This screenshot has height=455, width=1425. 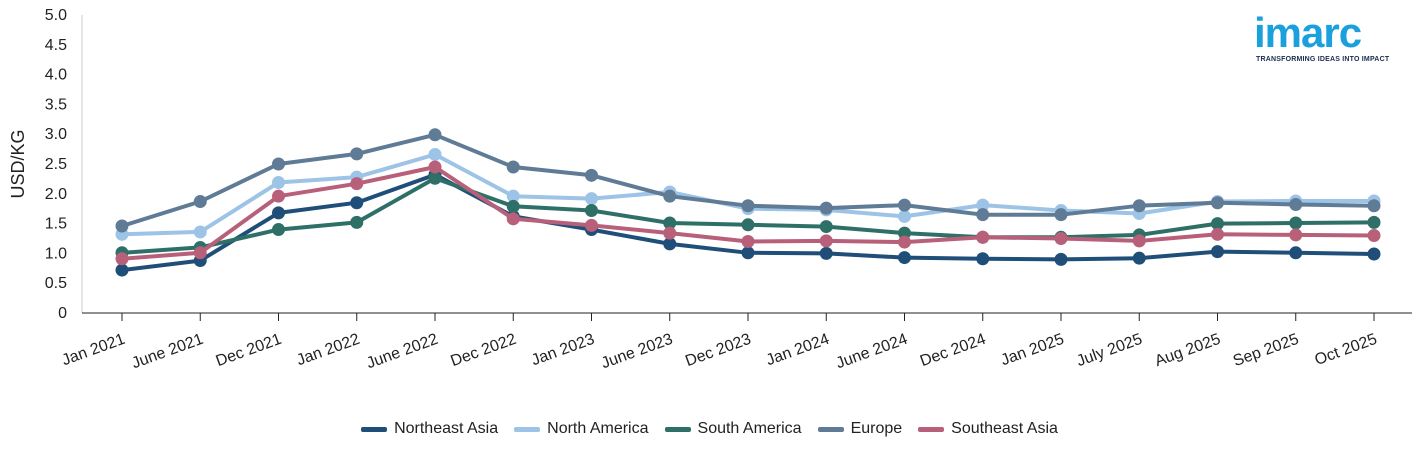 What do you see at coordinates (1109, 350) in the screenshot?
I see `x-tick-label: July 2025` at bounding box center [1109, 350].